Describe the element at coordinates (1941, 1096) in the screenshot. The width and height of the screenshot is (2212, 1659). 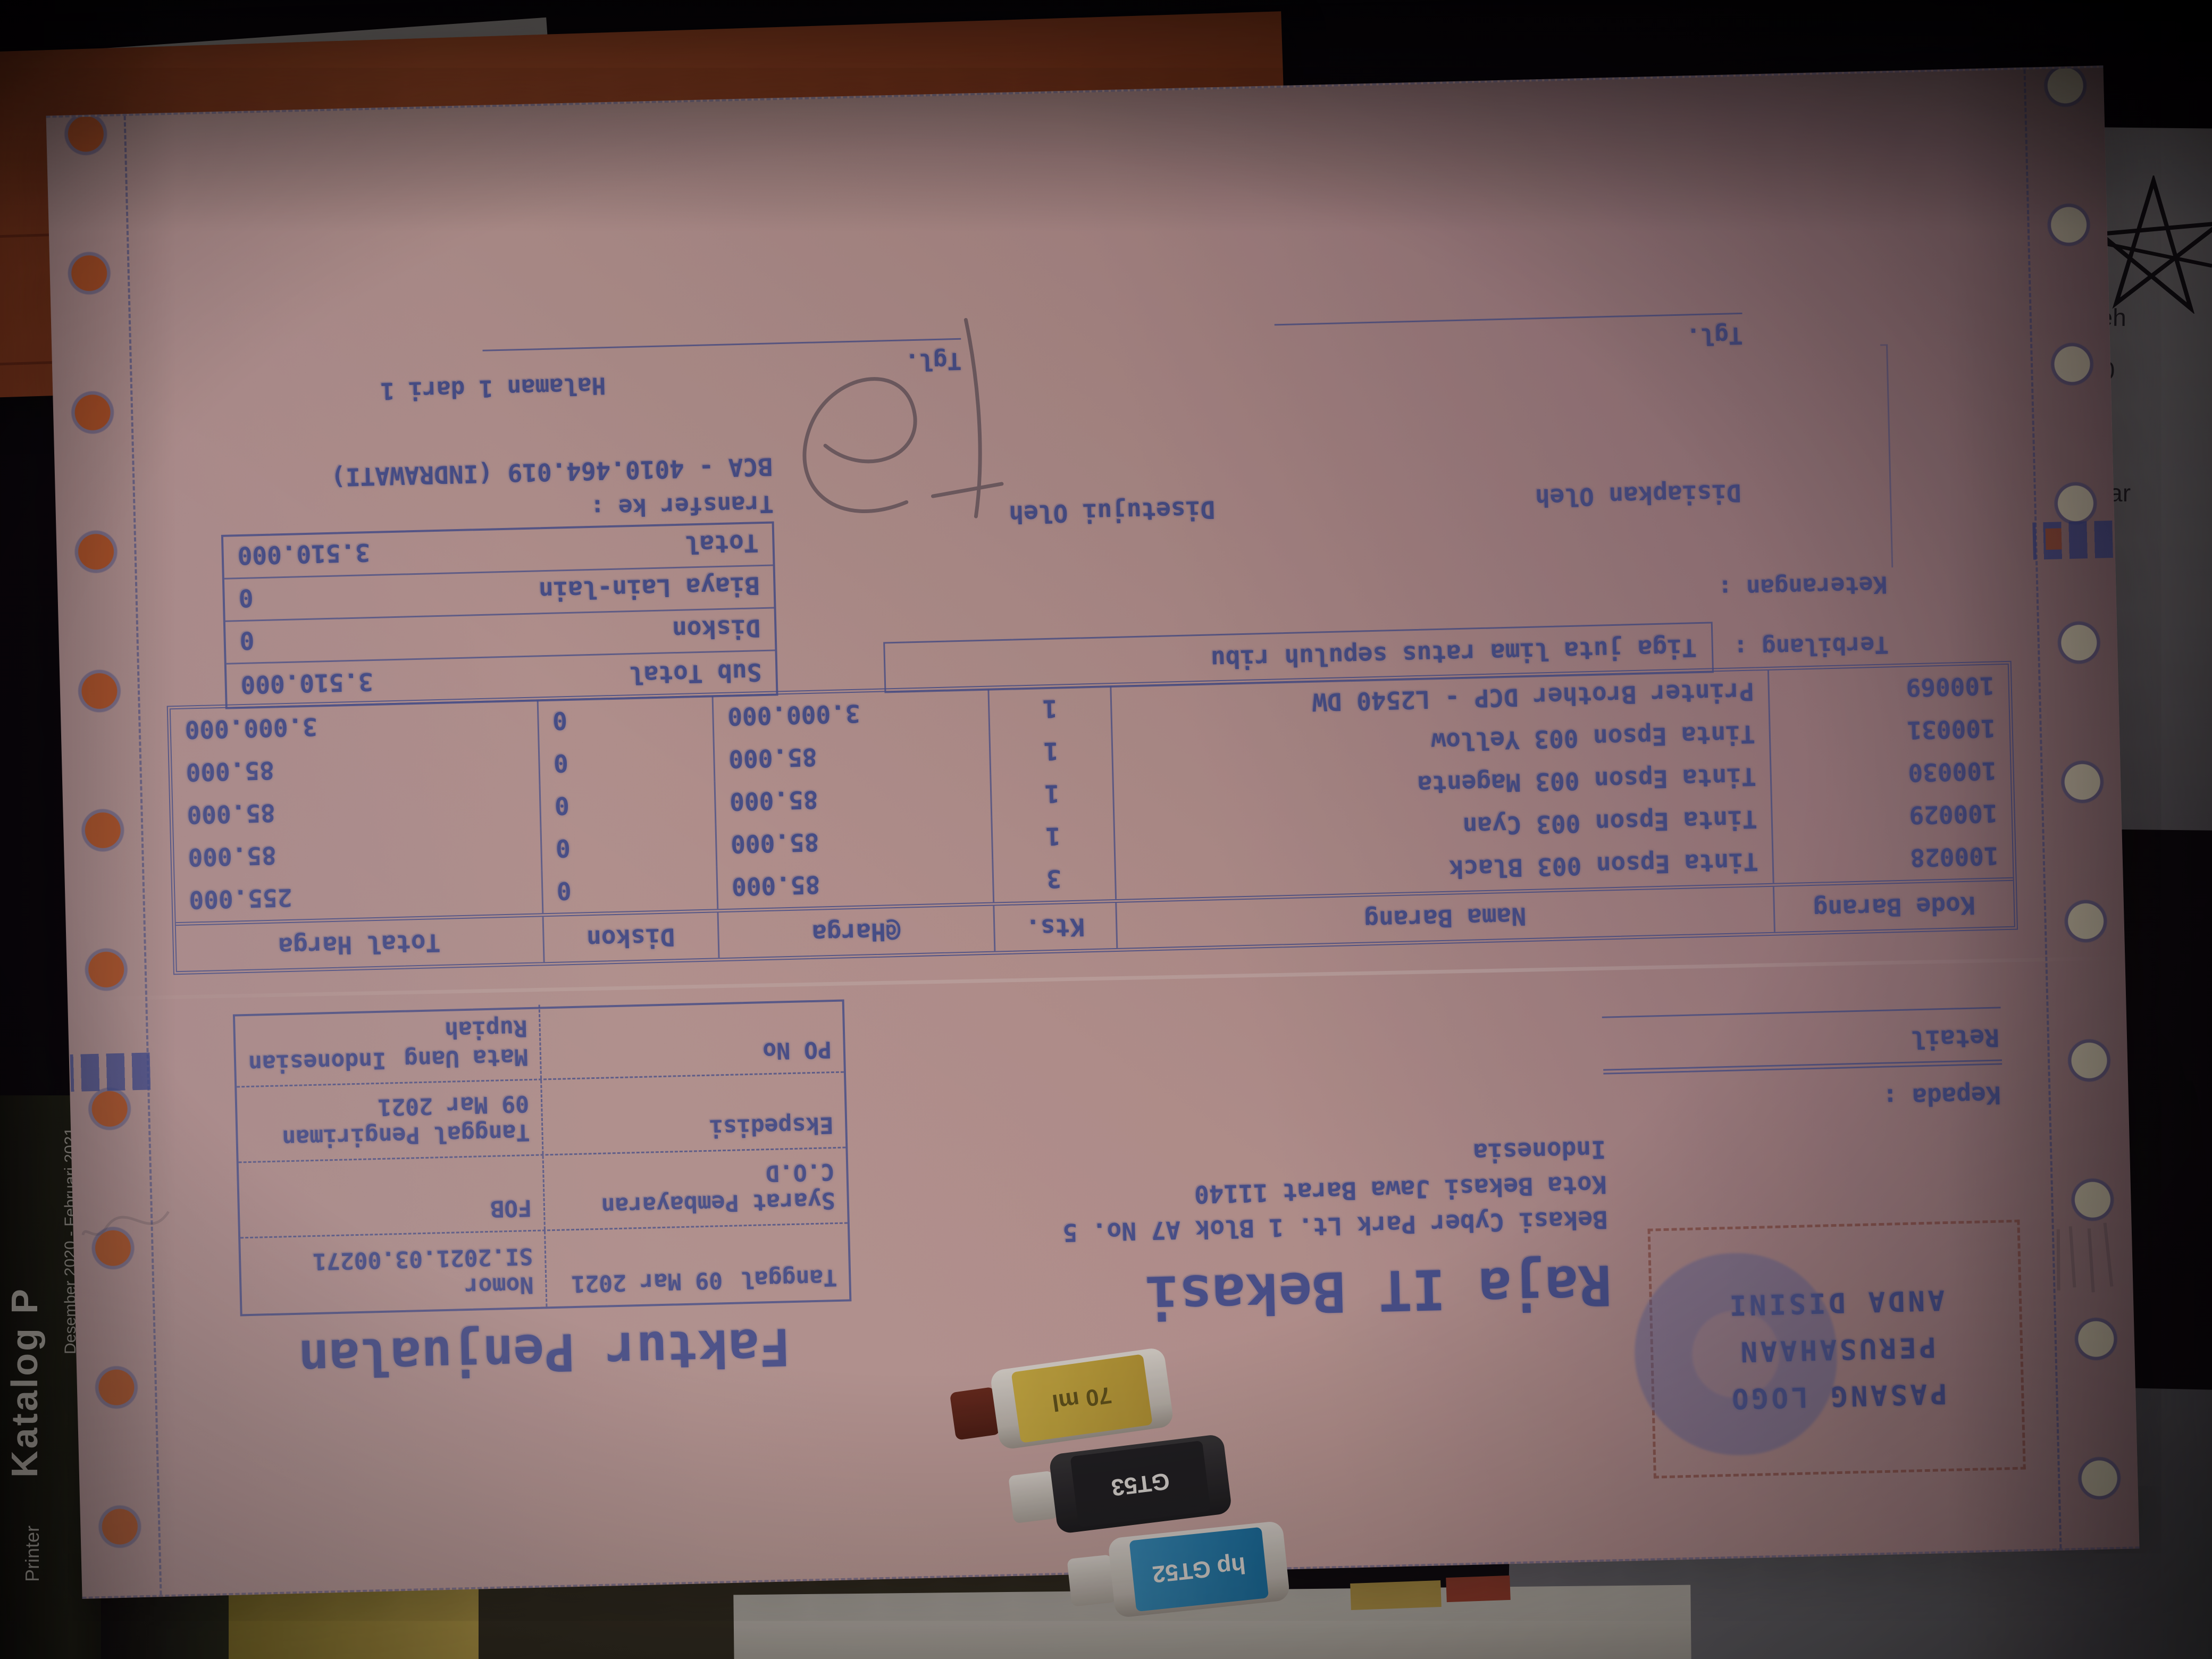
I see `kepada-label: Kepada :` at that location.